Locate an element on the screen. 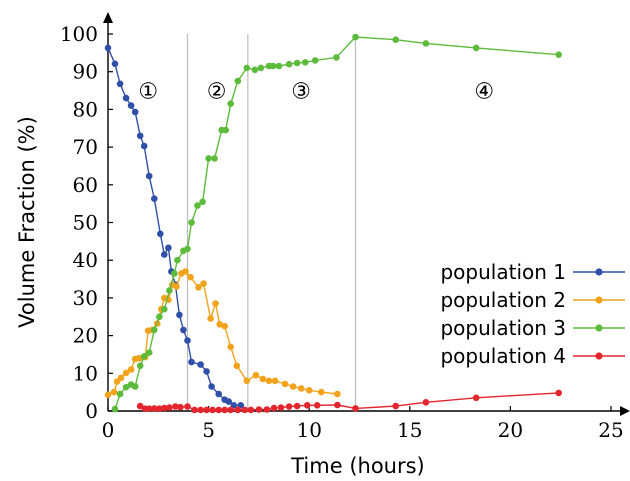 This screenshot has height=481, width=630. phase-label: ② is located at coordinates (217, 92).